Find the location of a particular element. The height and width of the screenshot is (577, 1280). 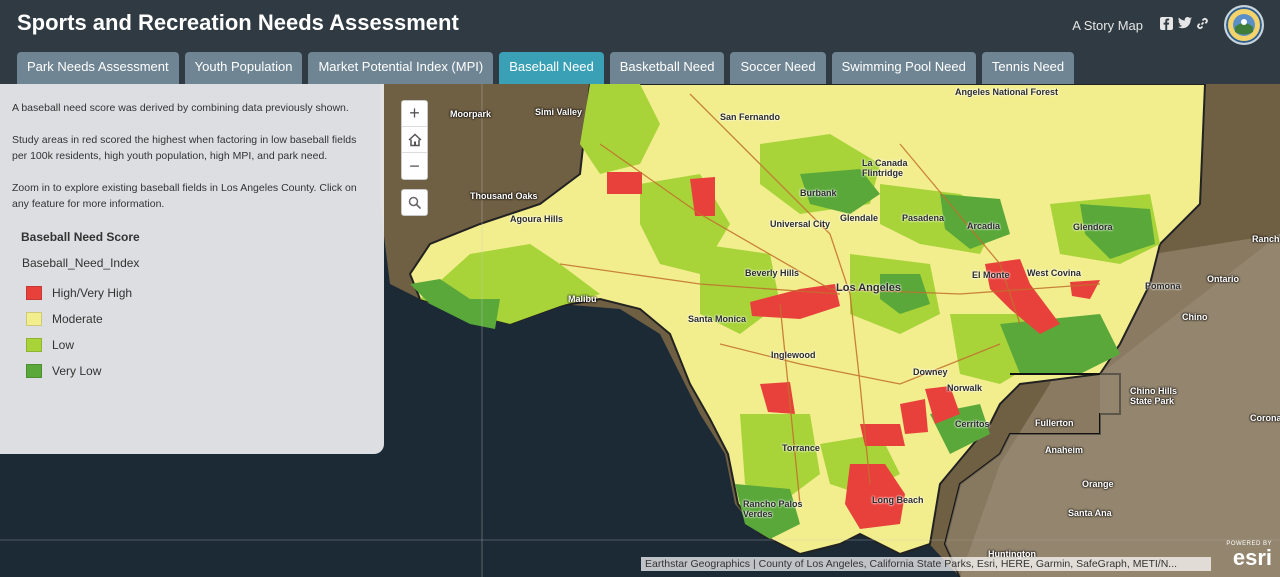

esri-powered-by: POWERED BY is located at coordinates (1249, 544).